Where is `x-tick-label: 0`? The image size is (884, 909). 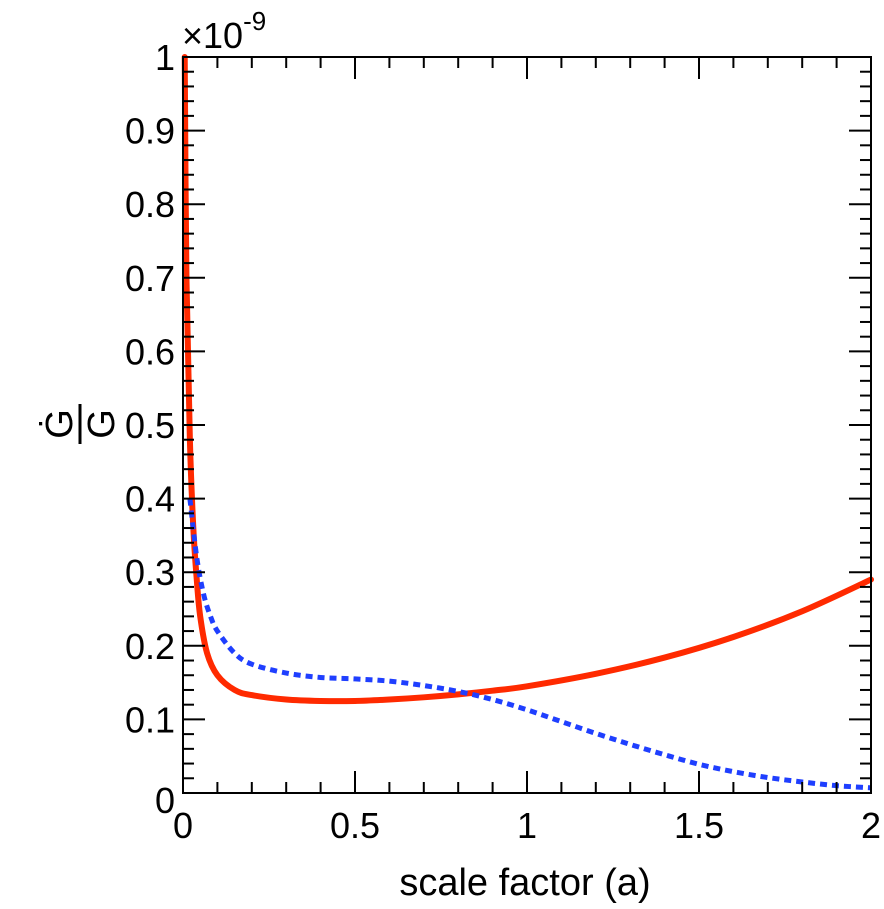
x-tick-label: 0 is located at coordinates (183, 825).